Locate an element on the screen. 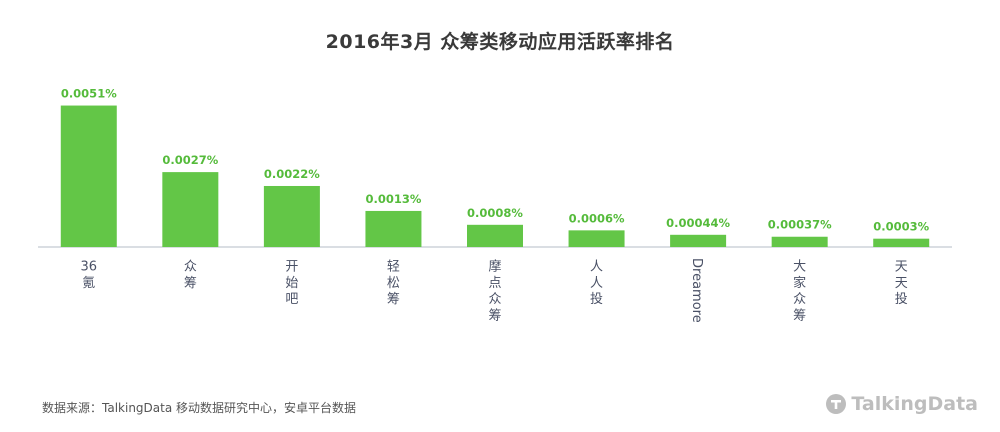 Image resolution: width=1000 pixels, height=432 pixels. category-label: 开始吧 is located at coordinates (291, 284).